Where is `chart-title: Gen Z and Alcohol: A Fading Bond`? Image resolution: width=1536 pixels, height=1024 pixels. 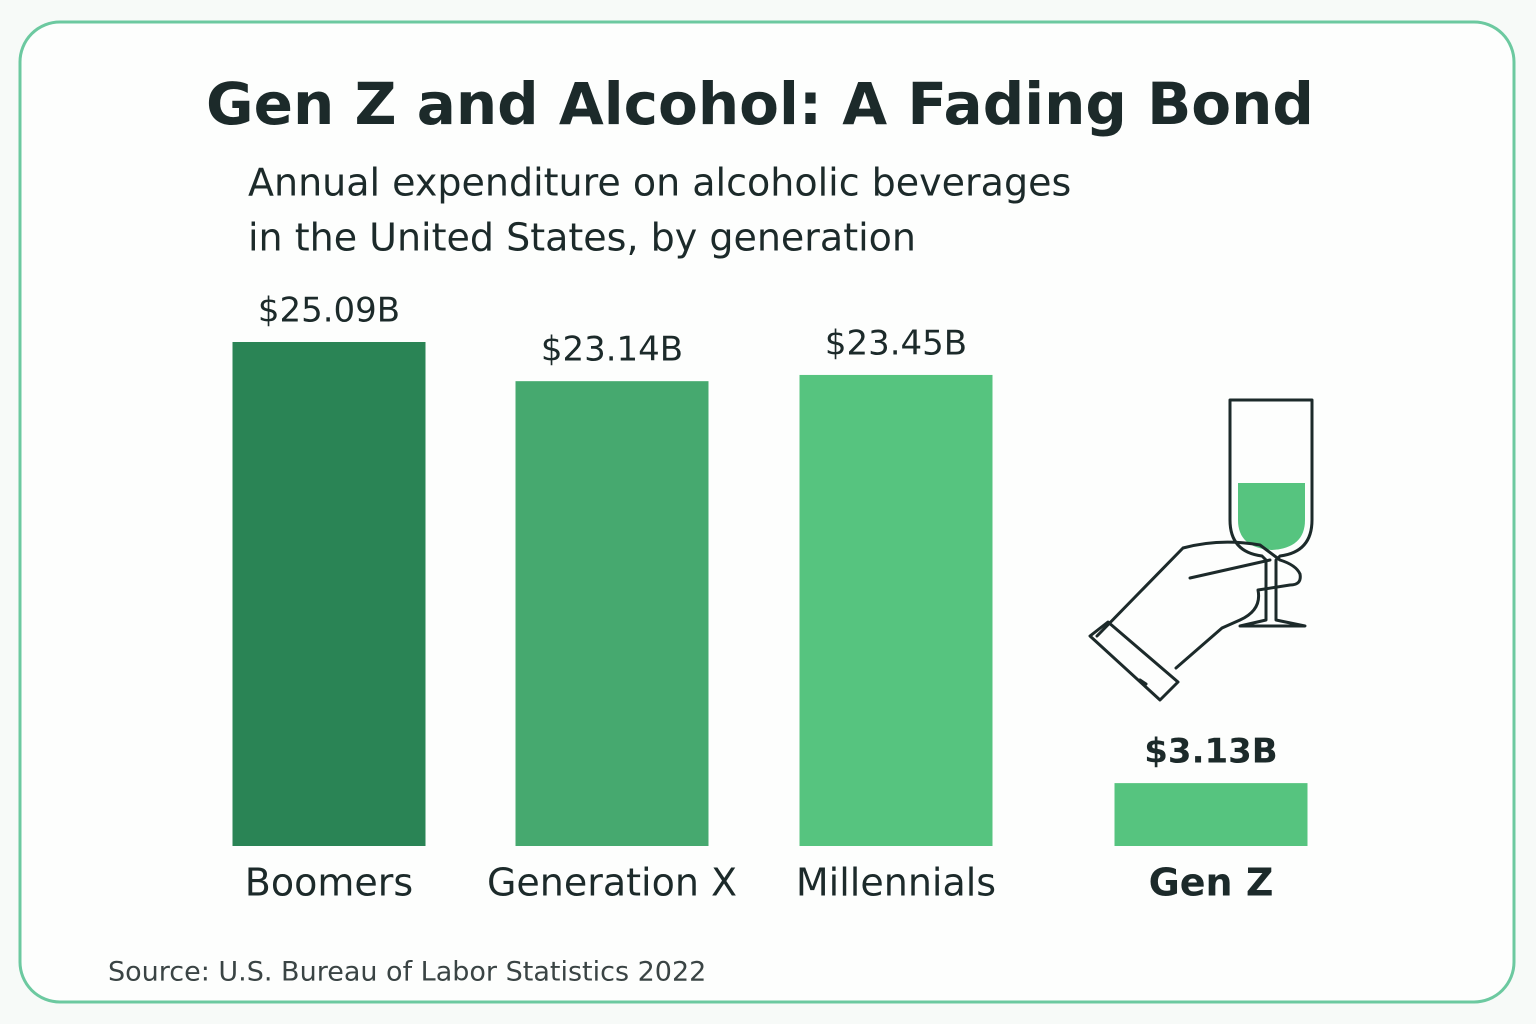
chart-title: Gen Z and Alcohol: A Fading Bond is located at coordinates (760, 104).